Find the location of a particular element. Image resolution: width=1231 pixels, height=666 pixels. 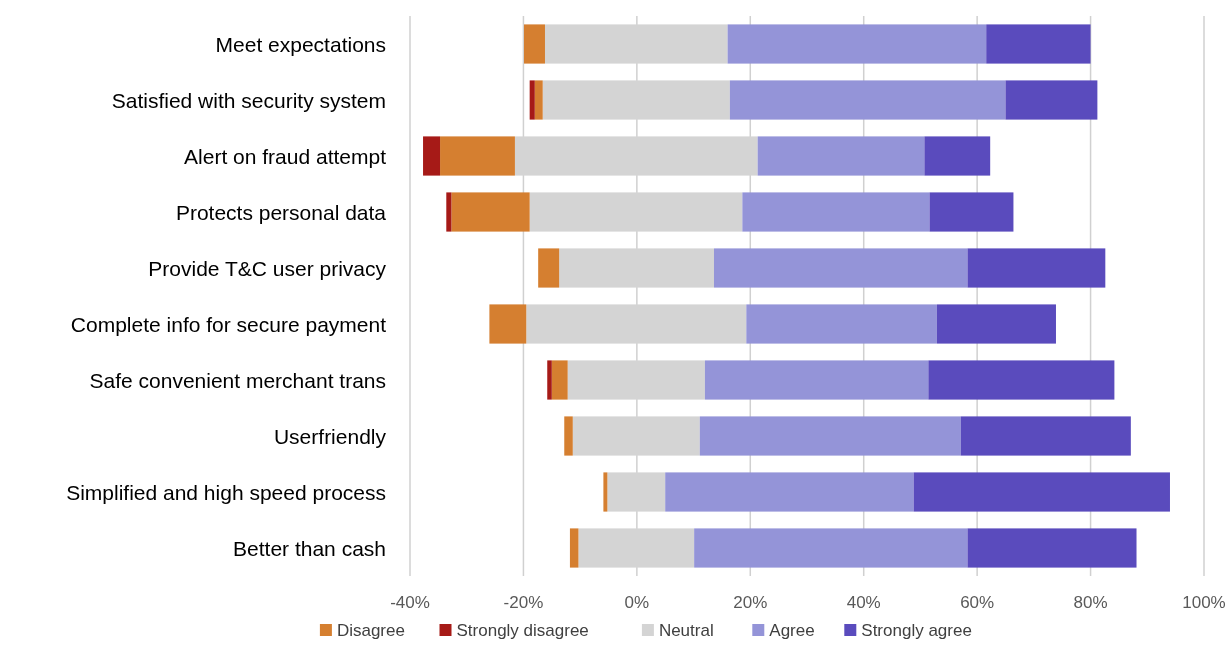

y-tick-label: Provide T&C user privacy is located at coordinates (267, 268).